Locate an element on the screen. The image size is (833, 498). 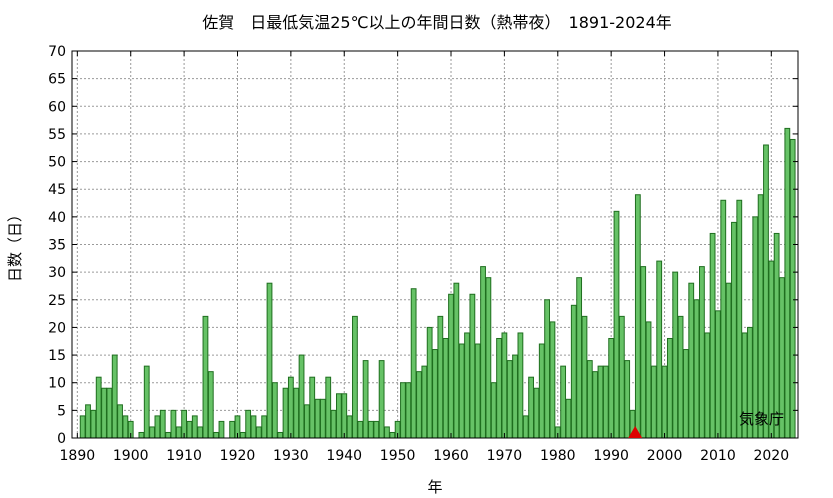
x-tick-label: 1890 is located at coordinates (78, 456).